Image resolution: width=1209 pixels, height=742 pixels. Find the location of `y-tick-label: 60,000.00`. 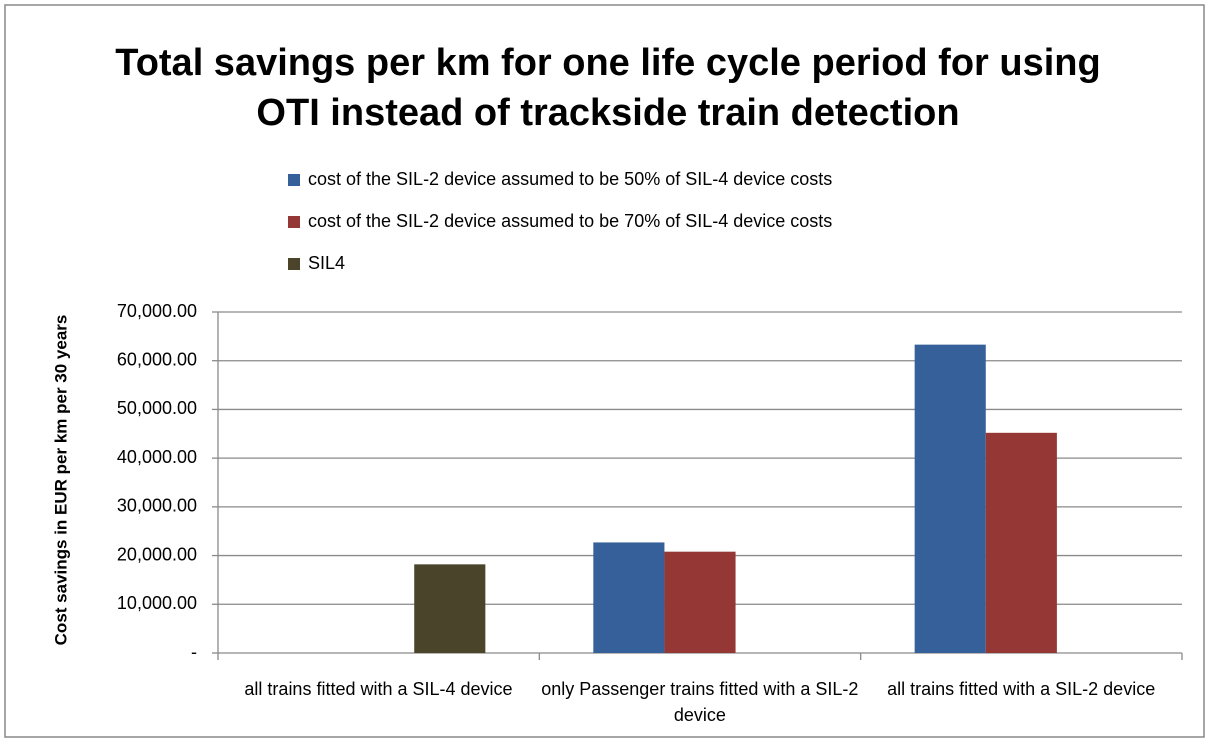

y-tick-label: 60,000.00 is located at coordinates (157, 359).